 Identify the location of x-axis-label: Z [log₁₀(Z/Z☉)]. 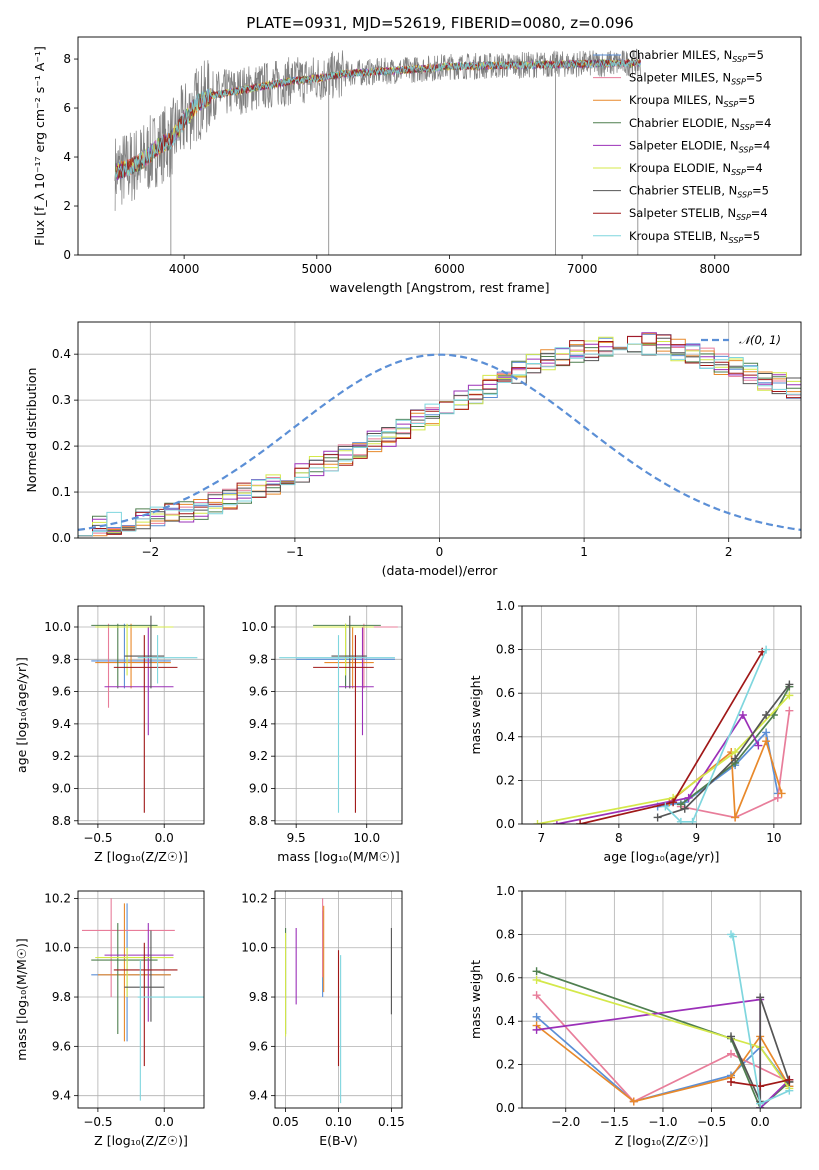
(141, 856).